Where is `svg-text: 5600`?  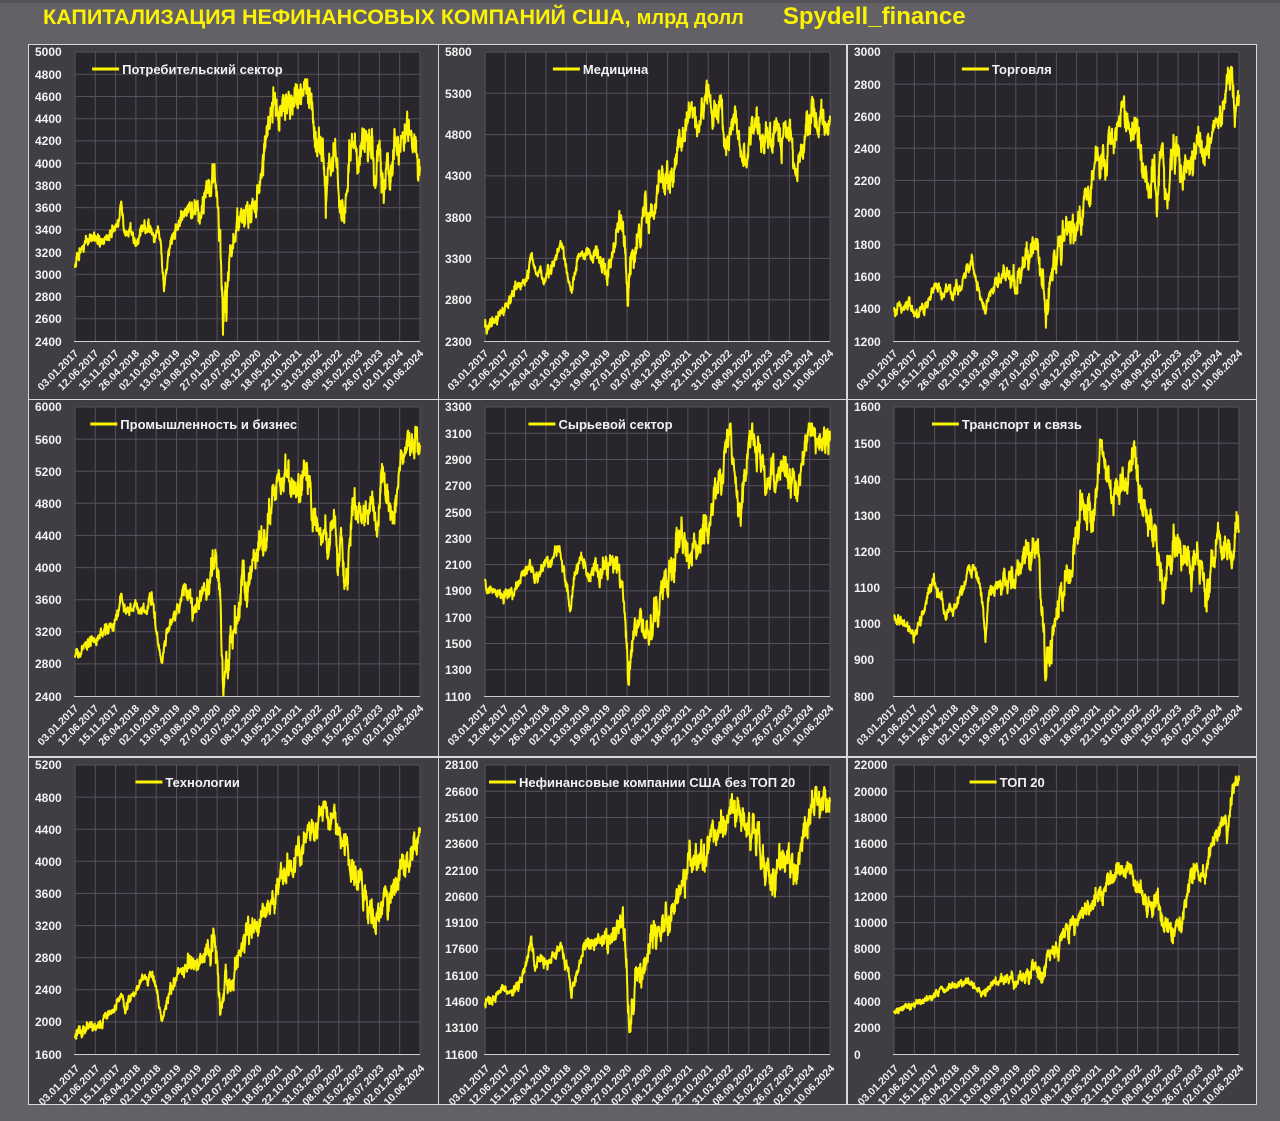 svg-text: 5600 is located at coordinates (48, 440).